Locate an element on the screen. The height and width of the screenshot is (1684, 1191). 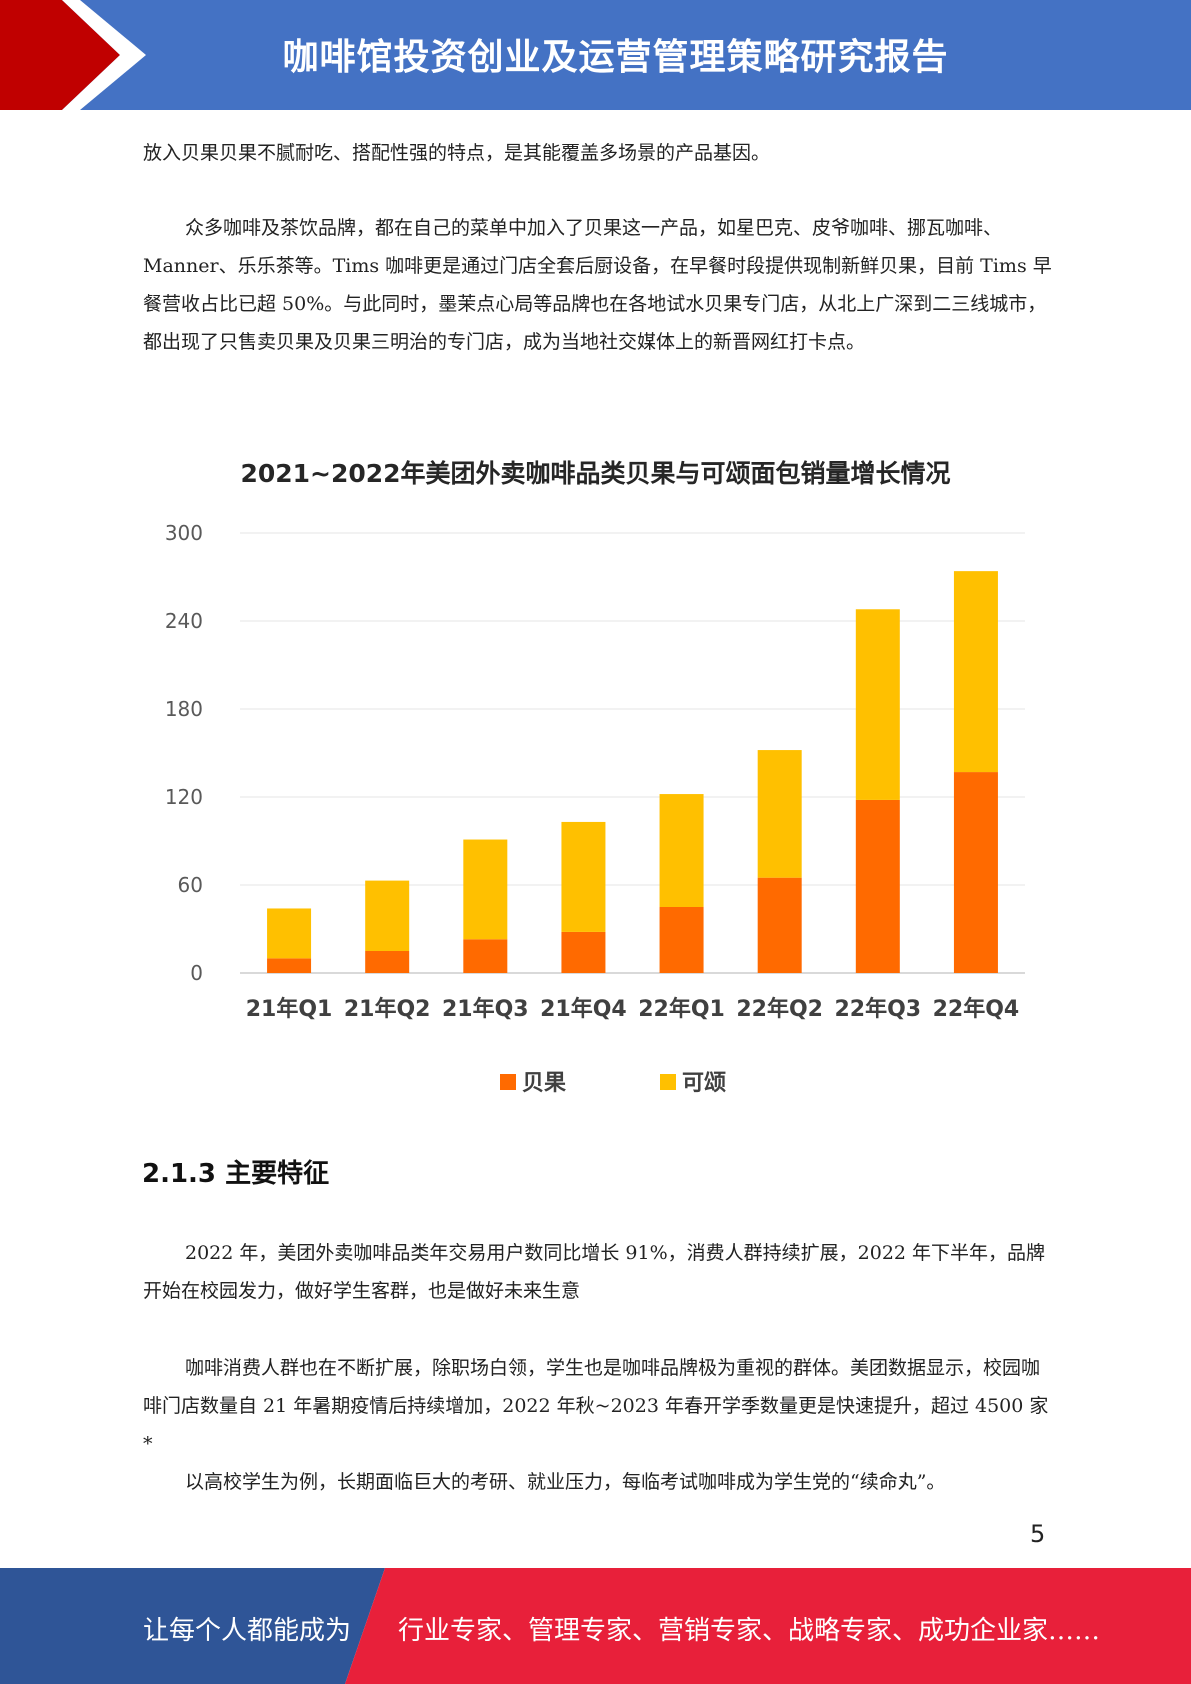
y-tick-label: 60 is located at coordinates (190, 885).